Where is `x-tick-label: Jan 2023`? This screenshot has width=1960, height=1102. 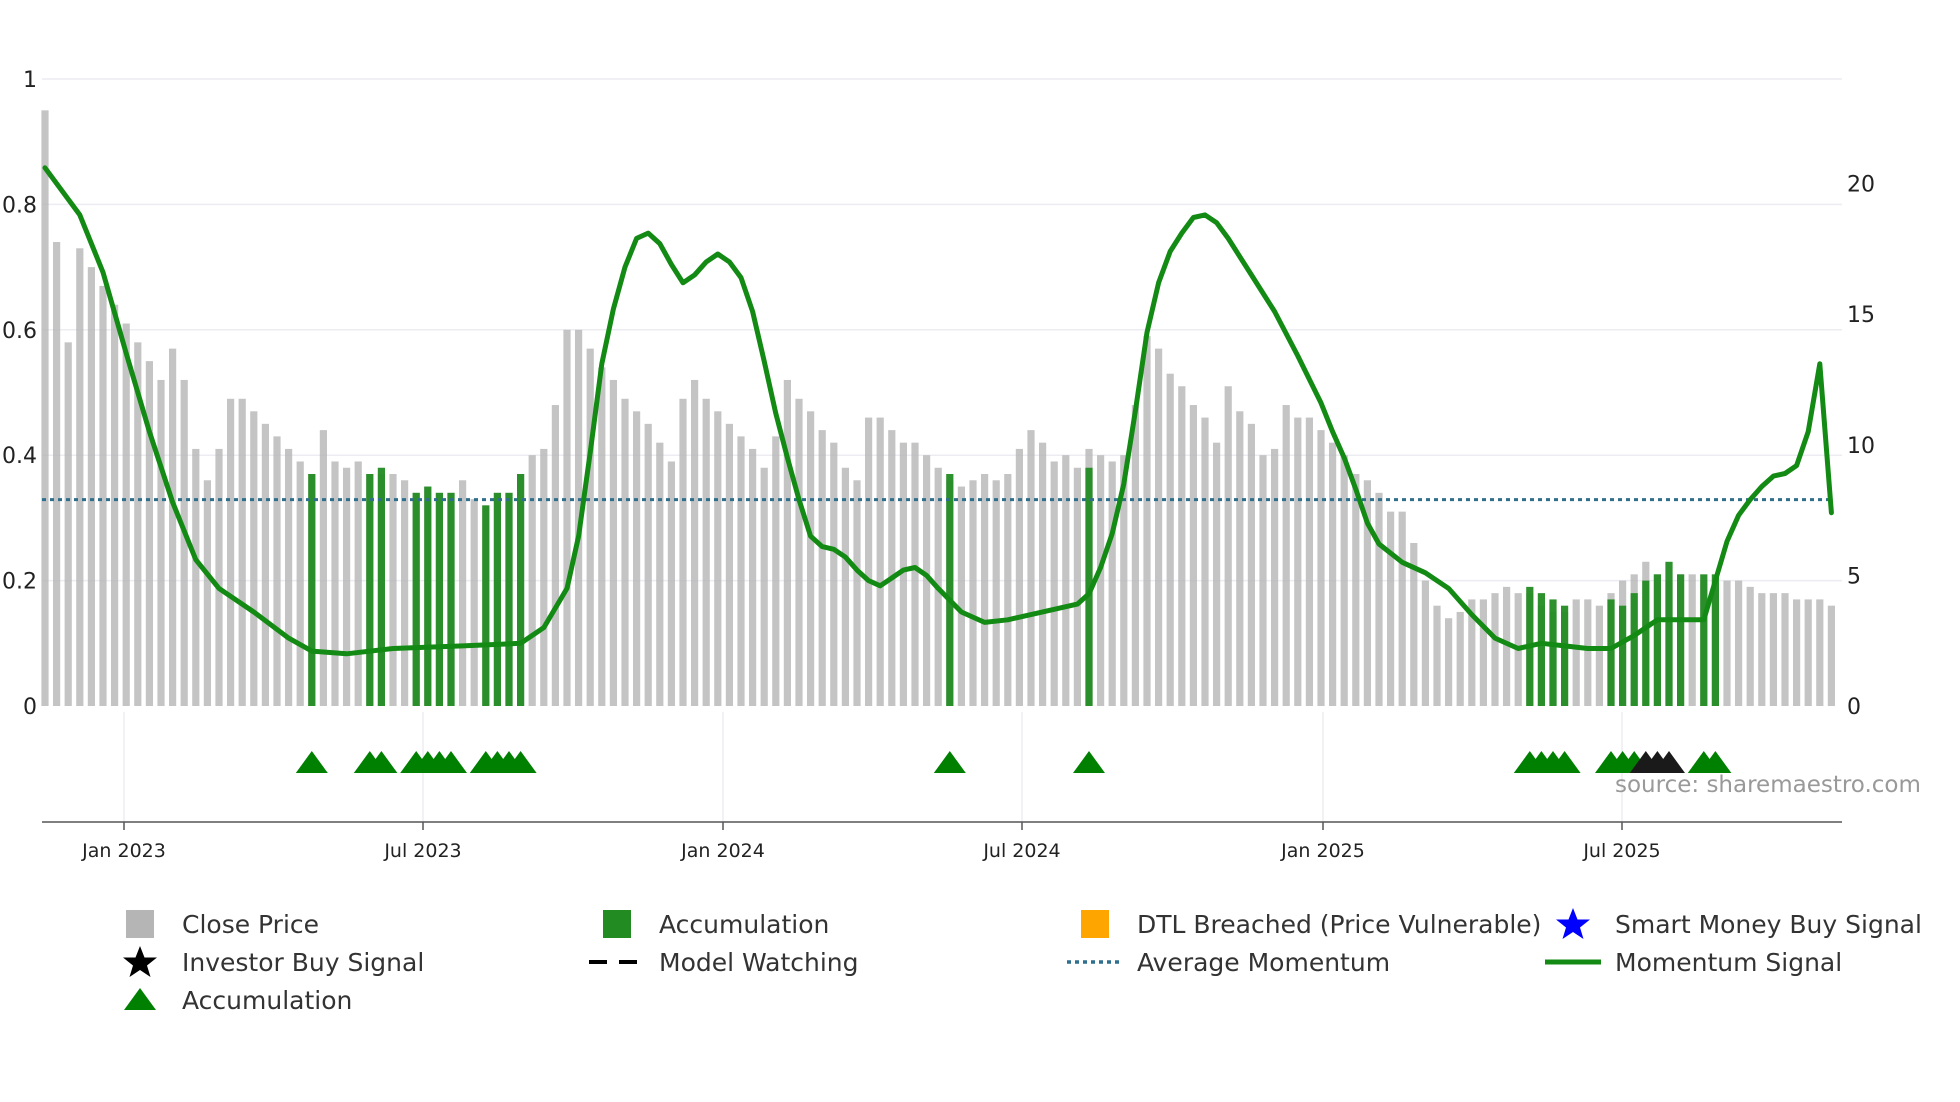
x-tick-label: Jan 2023 is located at coordinates (123, 851).